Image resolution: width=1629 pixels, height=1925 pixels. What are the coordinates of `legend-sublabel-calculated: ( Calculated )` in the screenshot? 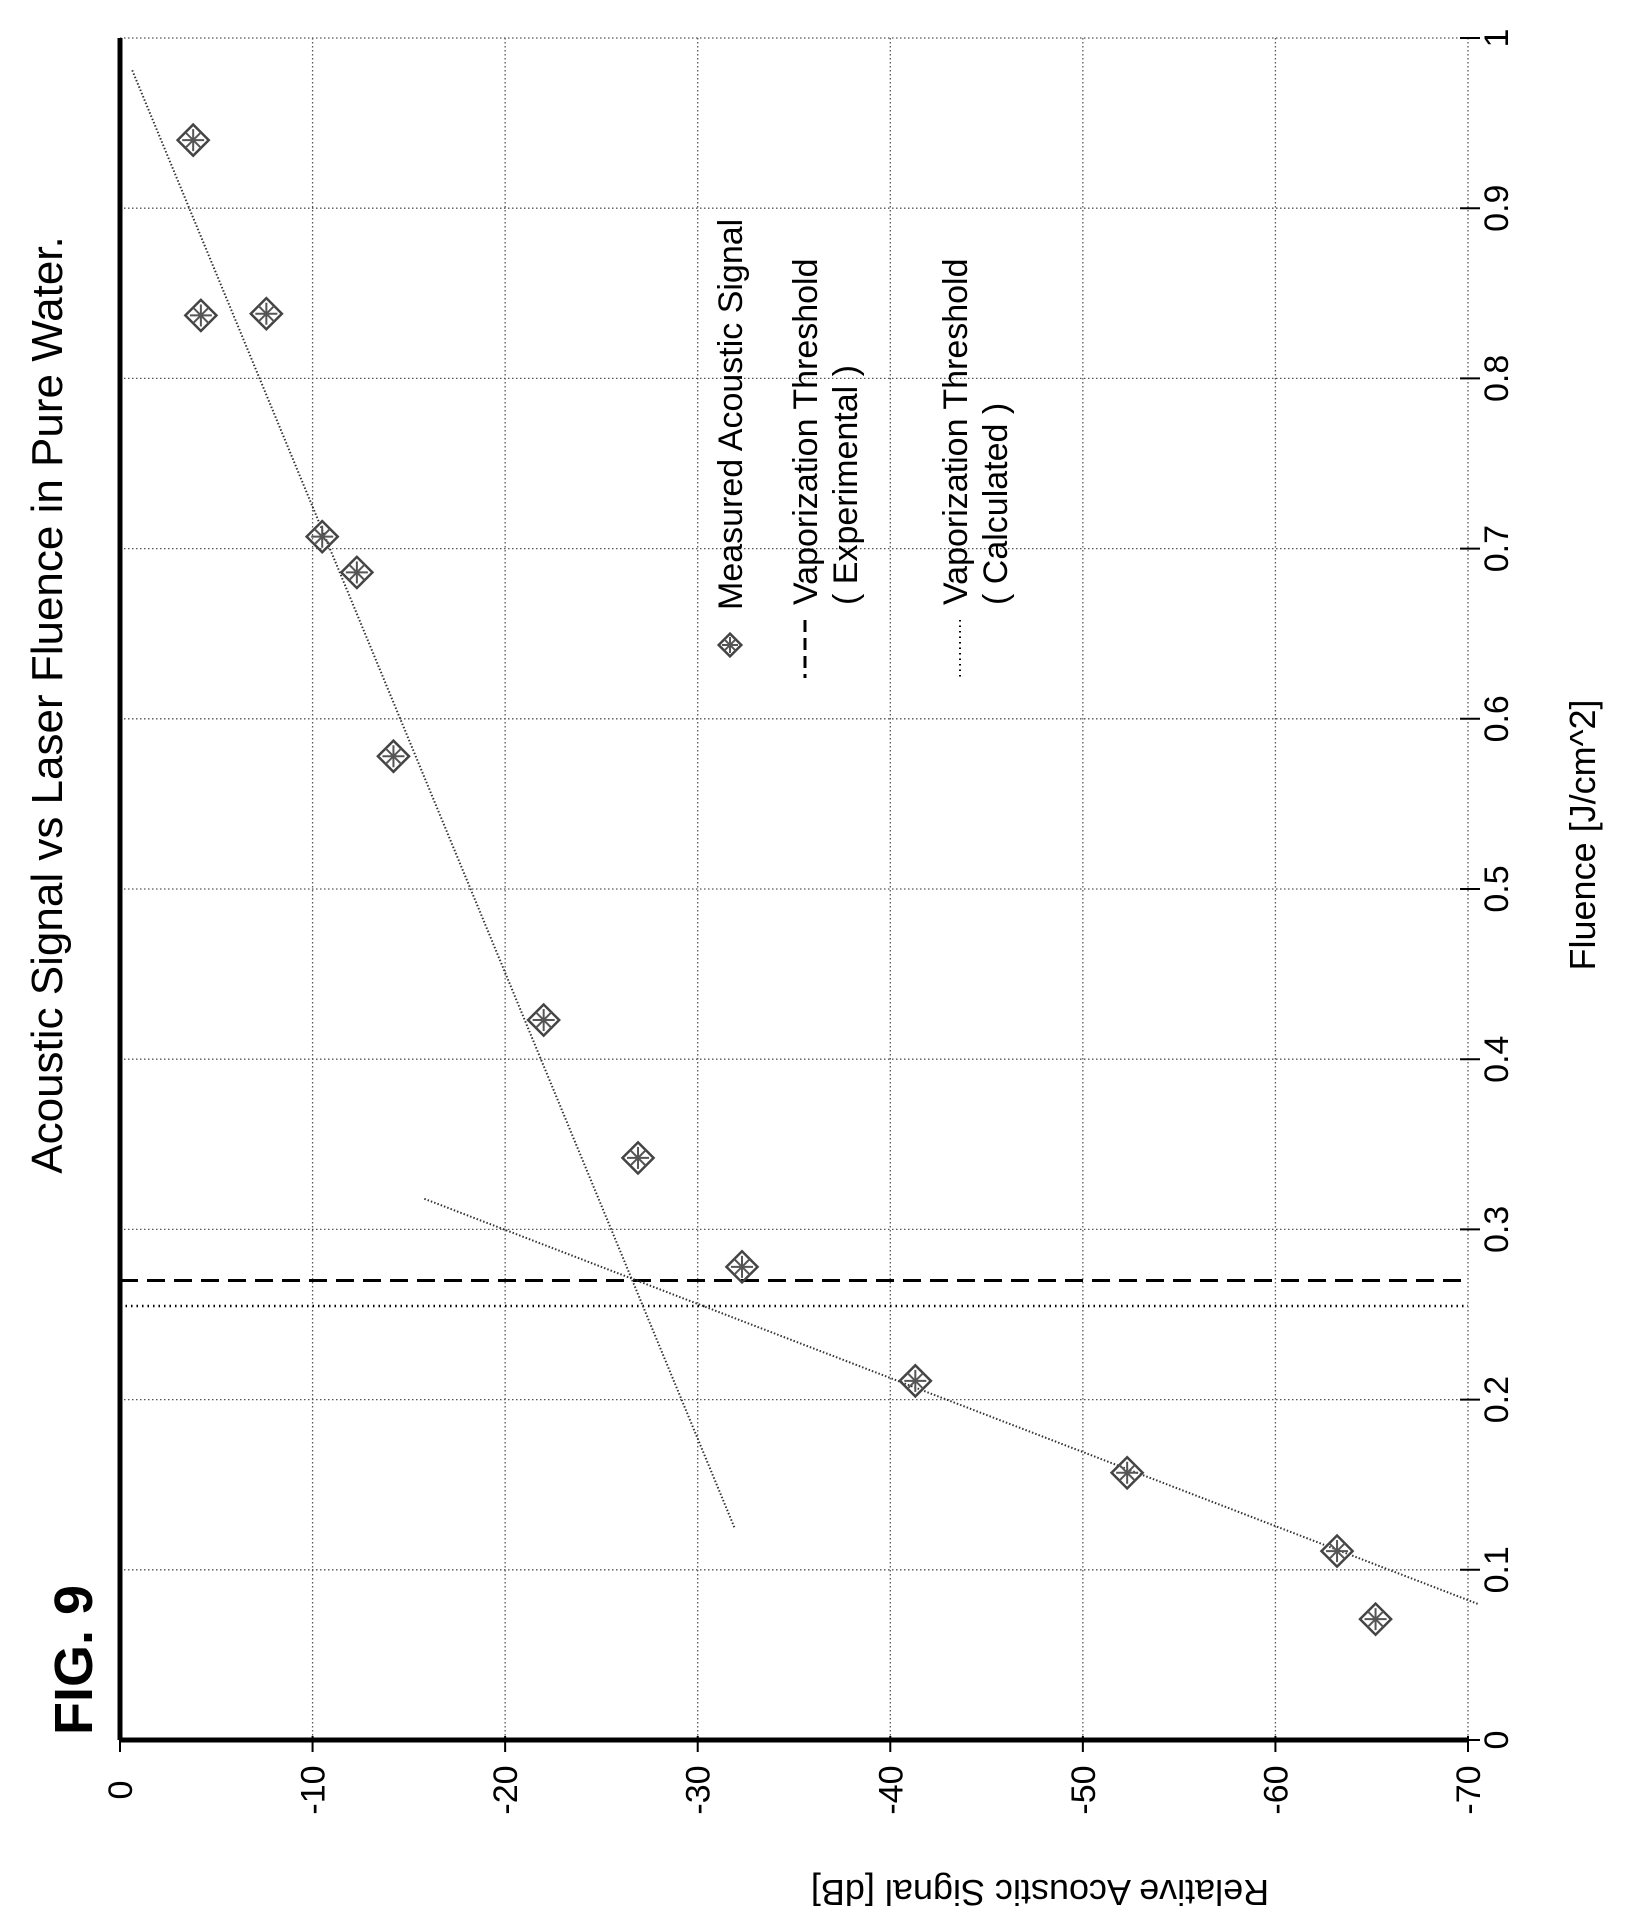 It's located at (996, 504).